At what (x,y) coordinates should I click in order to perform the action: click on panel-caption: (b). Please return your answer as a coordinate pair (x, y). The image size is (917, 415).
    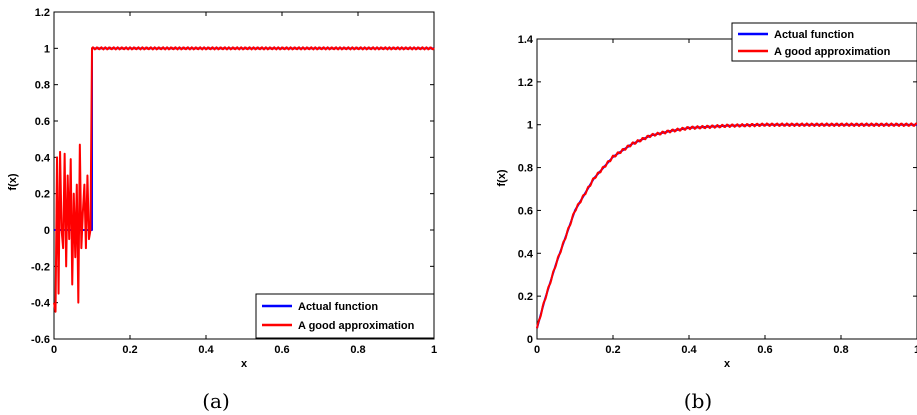
    Looking at the image, I should click on (698, 401).